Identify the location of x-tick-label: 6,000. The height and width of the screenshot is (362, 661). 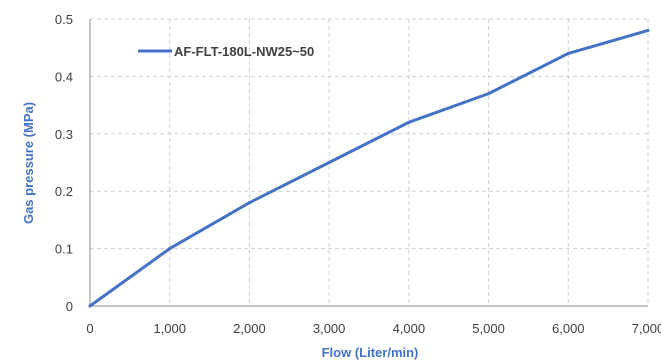
(568, 328).